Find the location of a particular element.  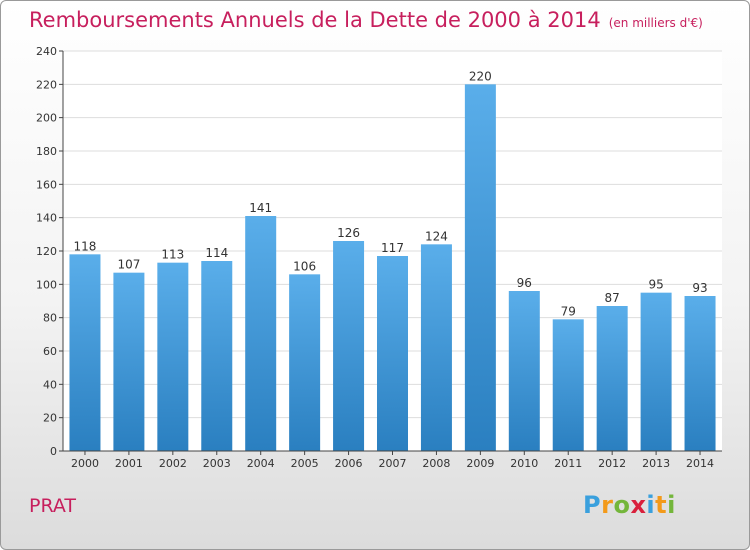

x-tick-label: 2013 is located at coordinates (656, 463).